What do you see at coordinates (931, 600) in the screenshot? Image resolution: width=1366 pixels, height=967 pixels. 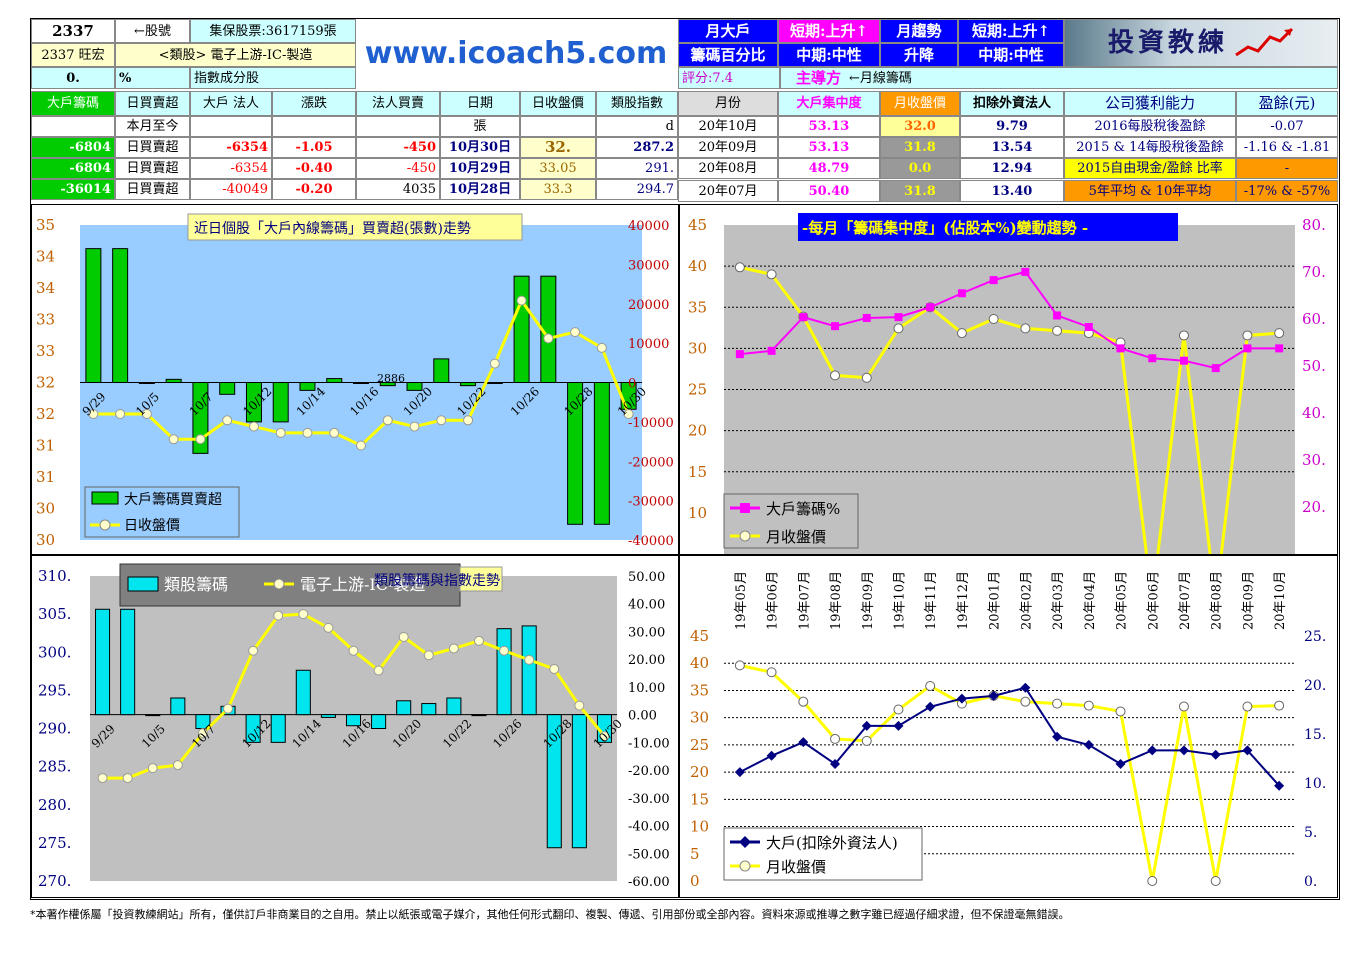 I see `month-category-label: 19年11月` at bounding box center [931, 600].